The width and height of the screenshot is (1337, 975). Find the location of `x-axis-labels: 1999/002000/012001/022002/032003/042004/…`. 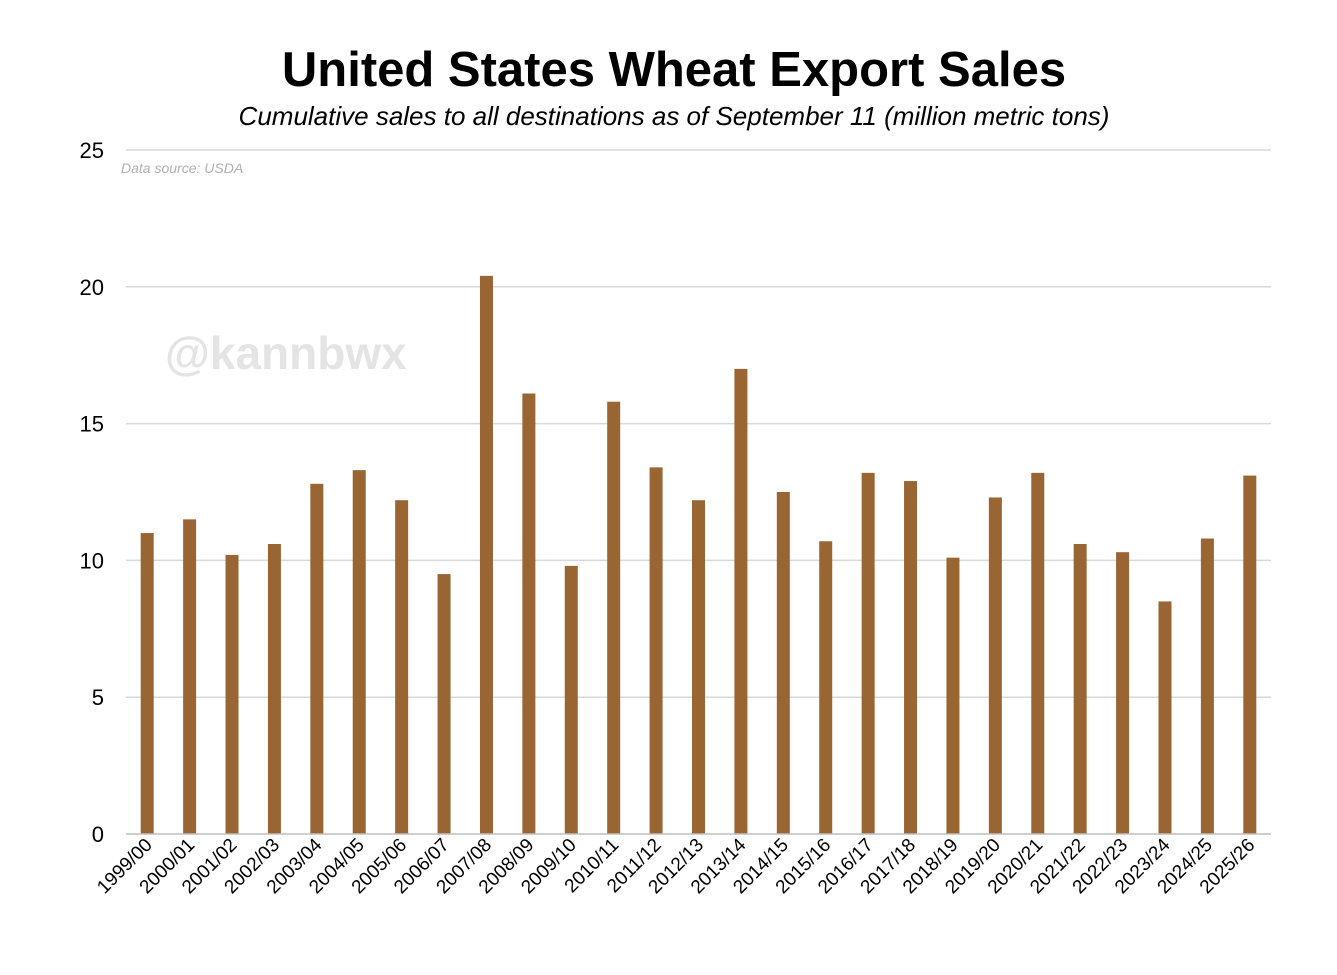

x-axis-labels: 1999/002000/012001/022002/032003/042004/… is located at coordinates (676, 866).